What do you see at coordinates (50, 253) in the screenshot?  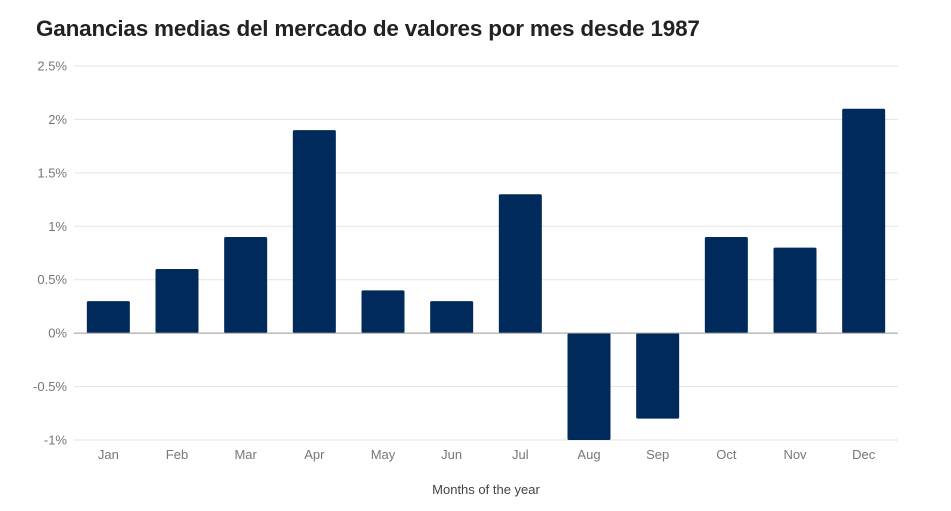 I see `y-axis-ticks: 2.5% 2% 1.5% 1% 0.5% 0% -0.5% -1%` at bounding box center [50, 253].